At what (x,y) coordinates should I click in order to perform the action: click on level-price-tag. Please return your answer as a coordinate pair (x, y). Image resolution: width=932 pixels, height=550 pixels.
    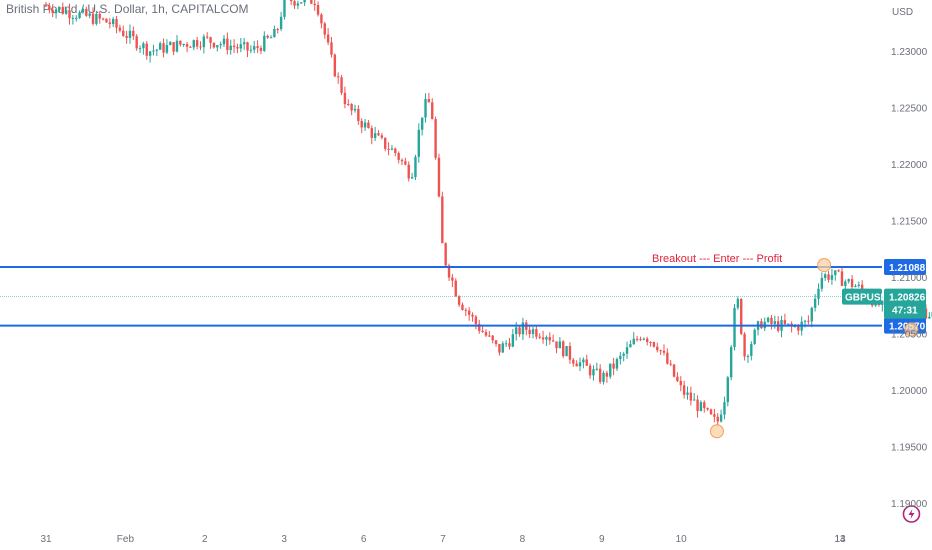
    Looking at the image, I should click on (905, 267).